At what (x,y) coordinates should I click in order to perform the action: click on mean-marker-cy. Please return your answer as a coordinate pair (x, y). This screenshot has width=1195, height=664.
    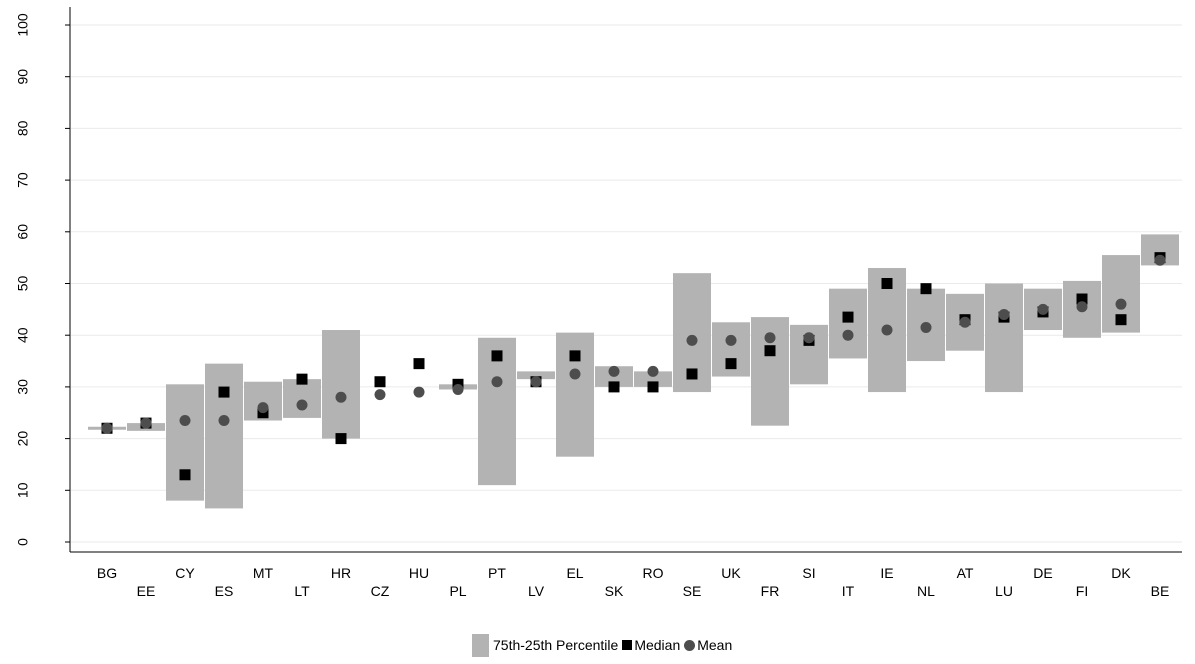
    Looking at the image, I should click on (185, 421).